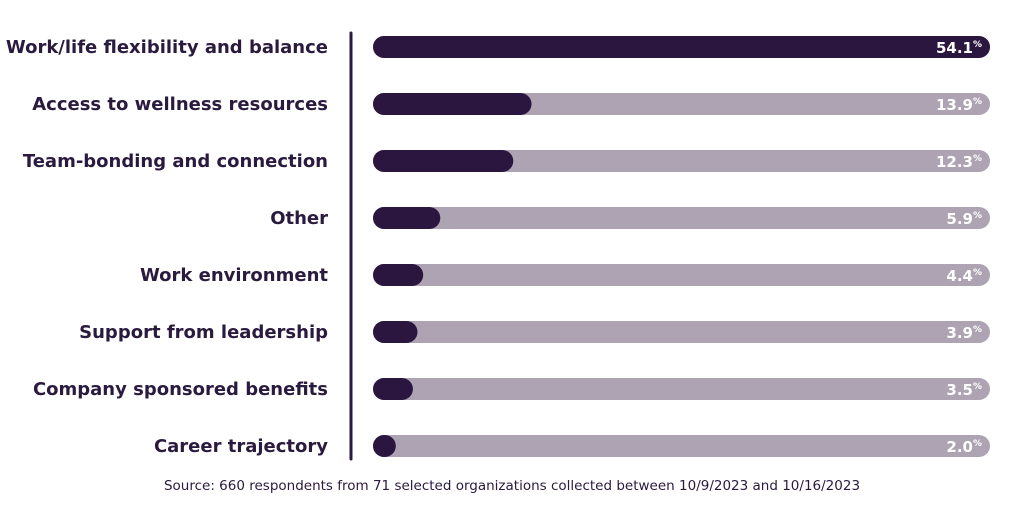 Image resolution: width=1024 pixels, height=513 pixels. What do you see at coordinates (180, 389) in the screenshot?
I see `category-label: Company sponsored benefits` at bounding box center [180, 389].